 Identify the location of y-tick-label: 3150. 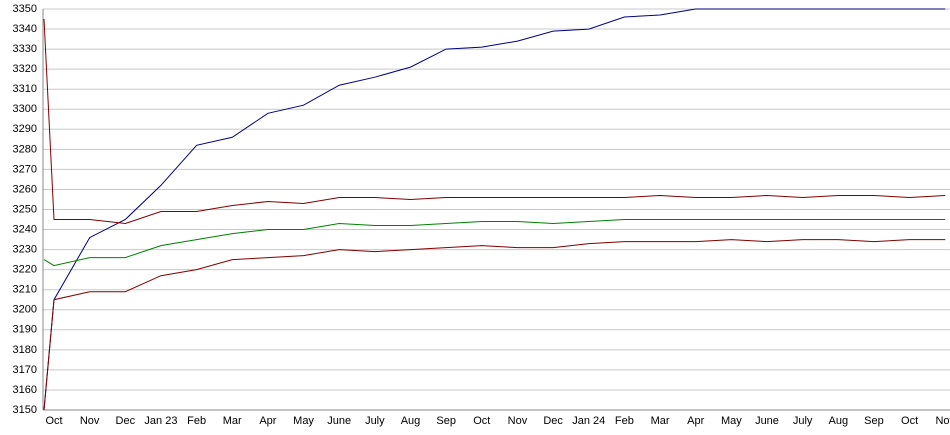
(25, 410).